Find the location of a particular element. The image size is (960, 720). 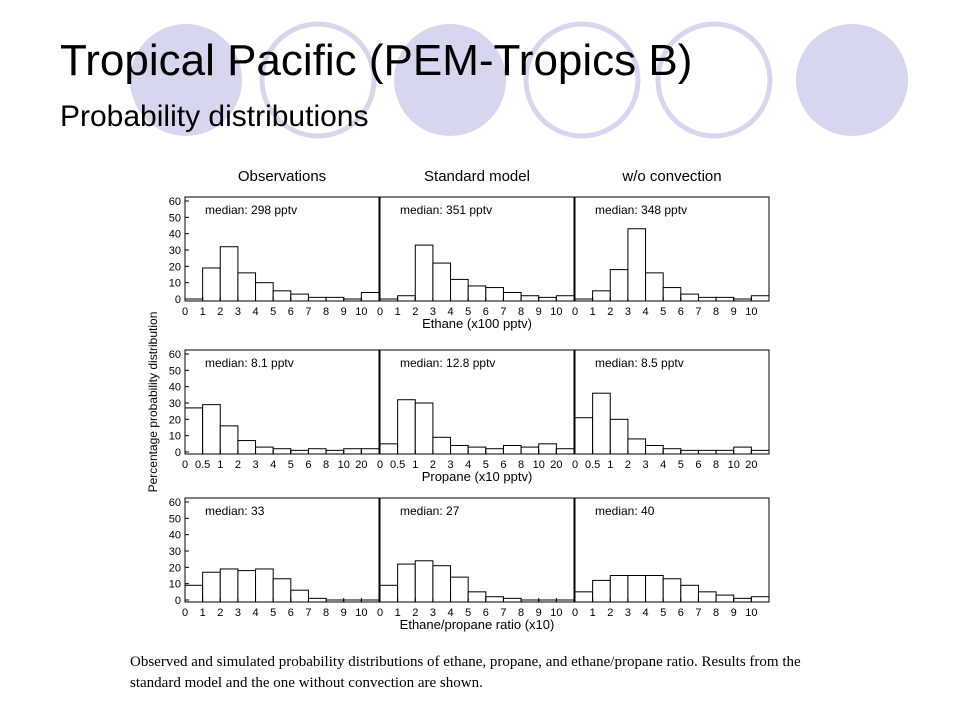

median-label: median: 348 pptv is located at coordinates (641, 210).